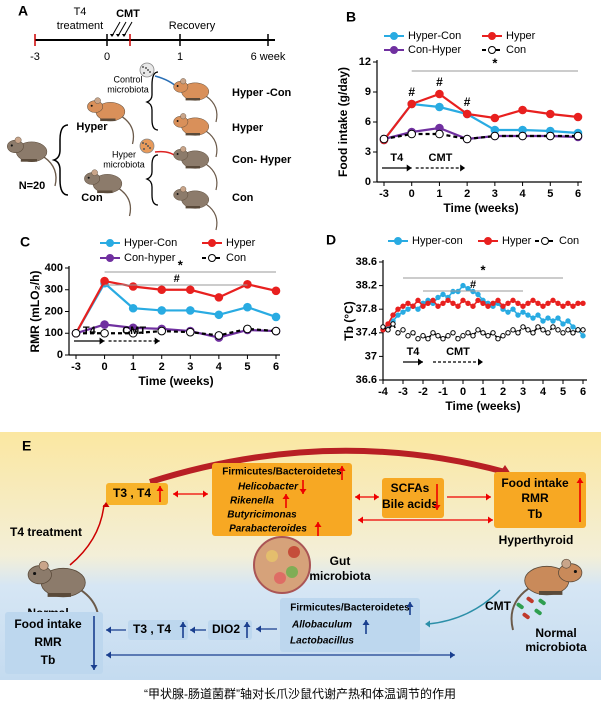 The width and height of the screenshot is (601, 707). What do you see at coordinates (538, 612) in the screenshot?
I see `microbe-icon` at bounding box center [538, 612].